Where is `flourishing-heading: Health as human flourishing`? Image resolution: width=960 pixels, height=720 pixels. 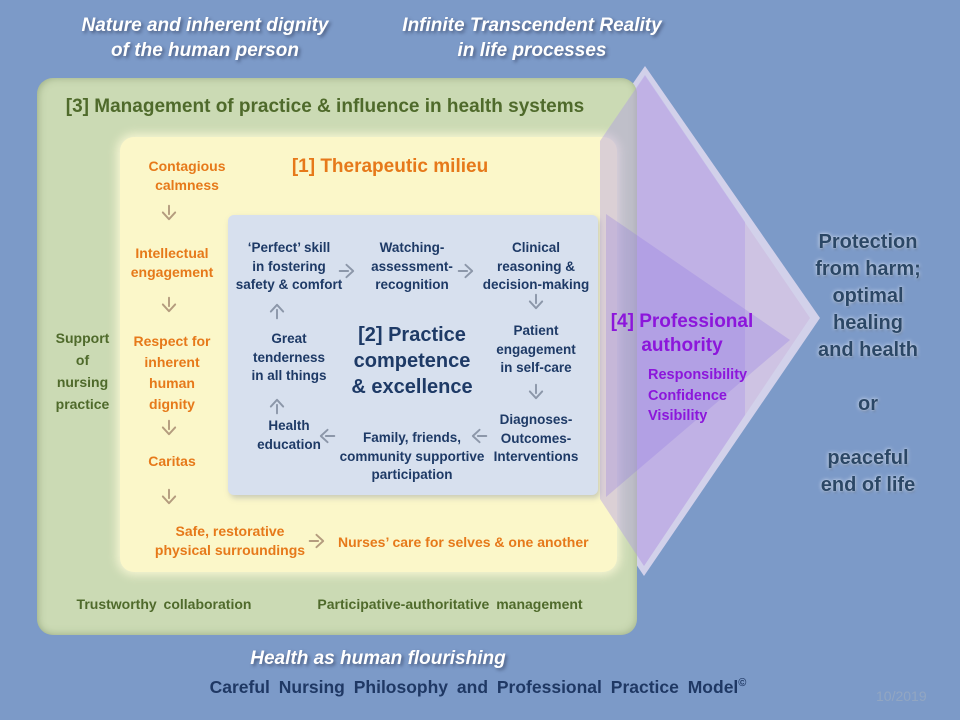 flourishing-heading: Health as human flourishing is located at coordinates (378, 658).